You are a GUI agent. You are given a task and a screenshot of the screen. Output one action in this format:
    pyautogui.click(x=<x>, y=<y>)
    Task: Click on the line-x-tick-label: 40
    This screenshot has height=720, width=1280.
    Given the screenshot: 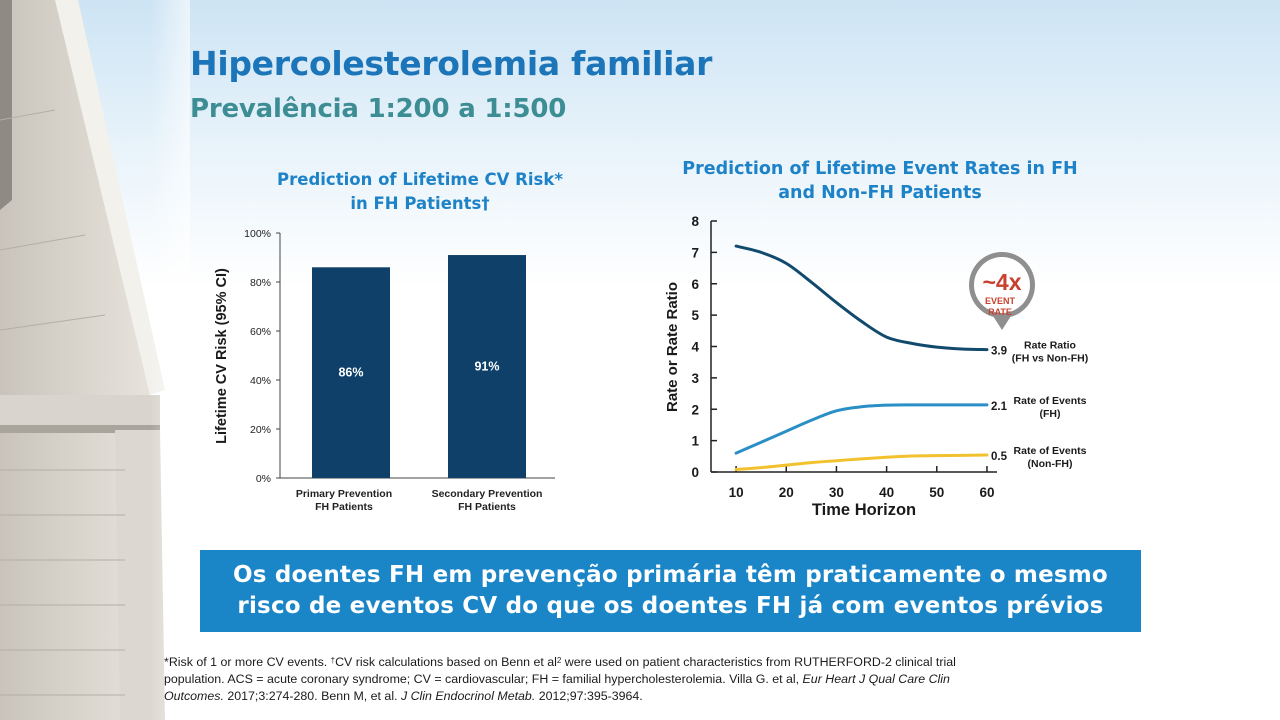 What is the action you would take?
    pyautogui.click(x=886, y=492)
    